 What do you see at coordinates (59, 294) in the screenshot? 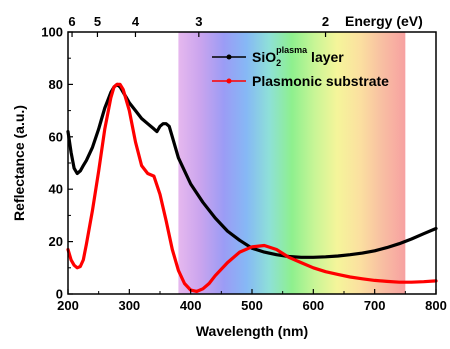
I see `y-tick-label: 0` at bounding box center [59, 294].